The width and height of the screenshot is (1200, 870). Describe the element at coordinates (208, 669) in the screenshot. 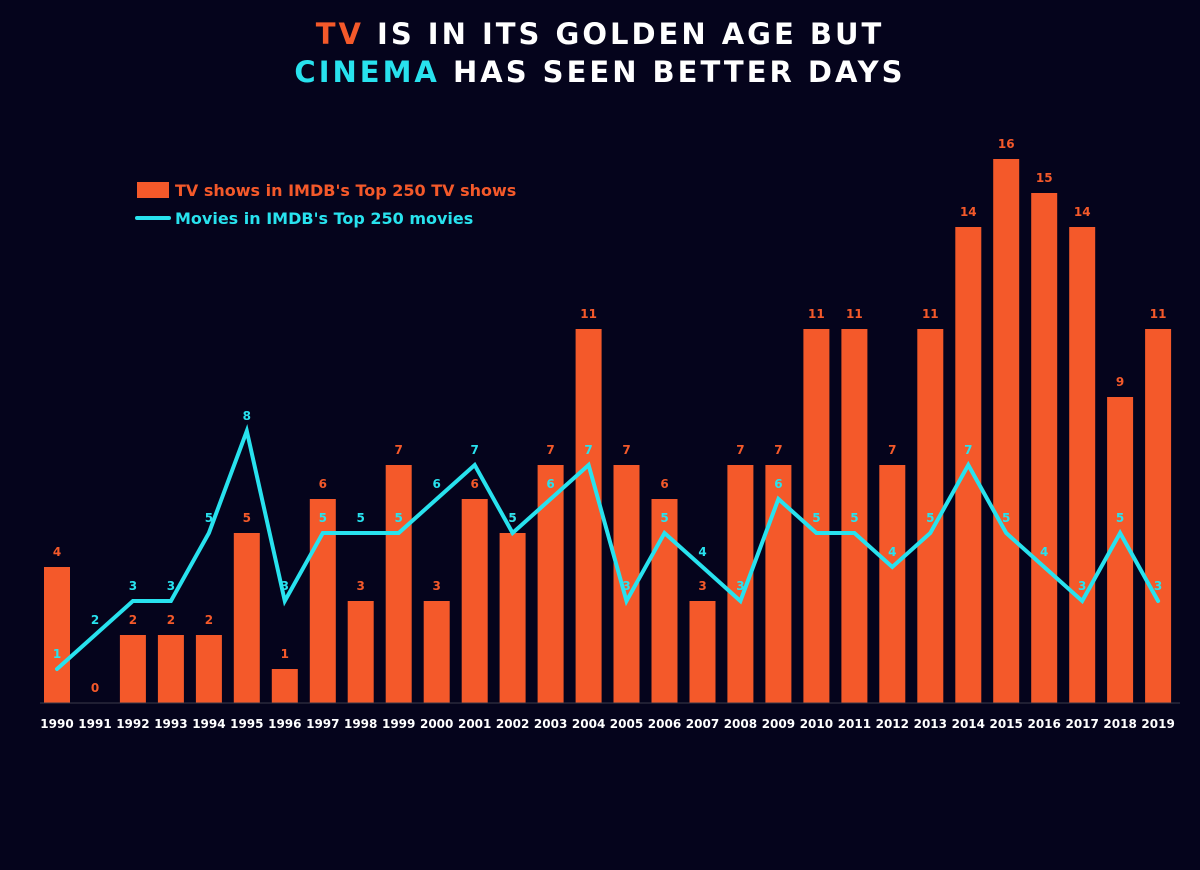

I see `tv-bar-1994` at that location.